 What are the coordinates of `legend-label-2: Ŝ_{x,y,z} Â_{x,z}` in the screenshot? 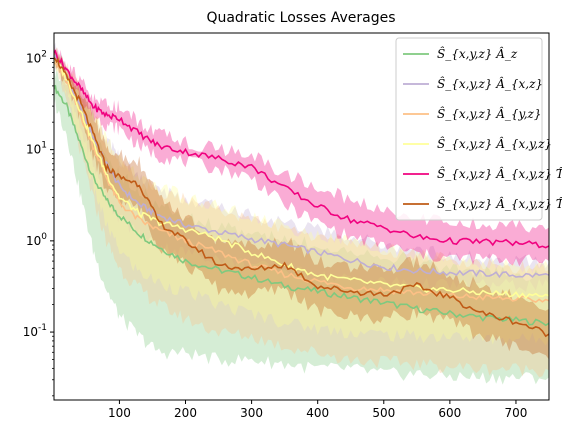 It's located at (490, 83).